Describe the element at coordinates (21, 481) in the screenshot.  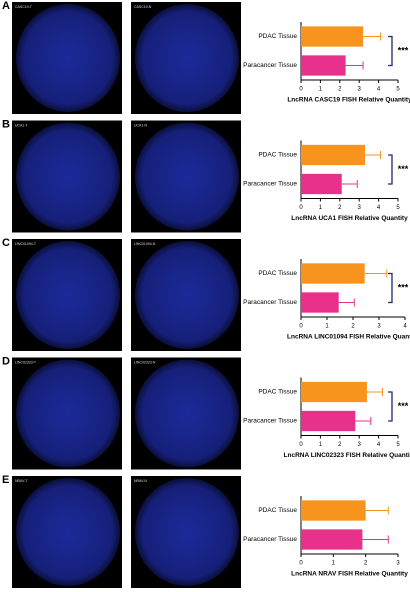
I see `image-label: NRAV-T` at that location.